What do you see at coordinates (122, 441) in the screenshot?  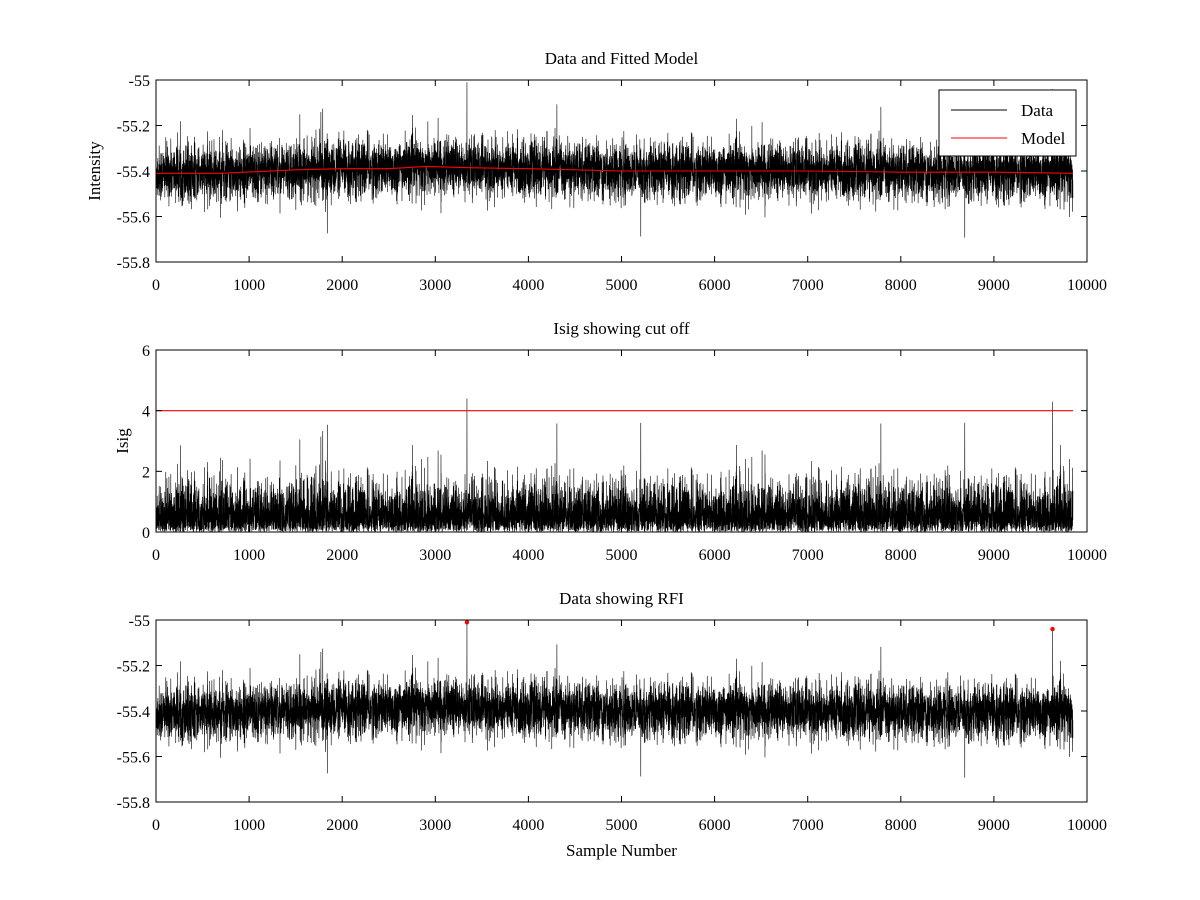 I see `y-axis-label: Isig` at bounding box center [122, 441].